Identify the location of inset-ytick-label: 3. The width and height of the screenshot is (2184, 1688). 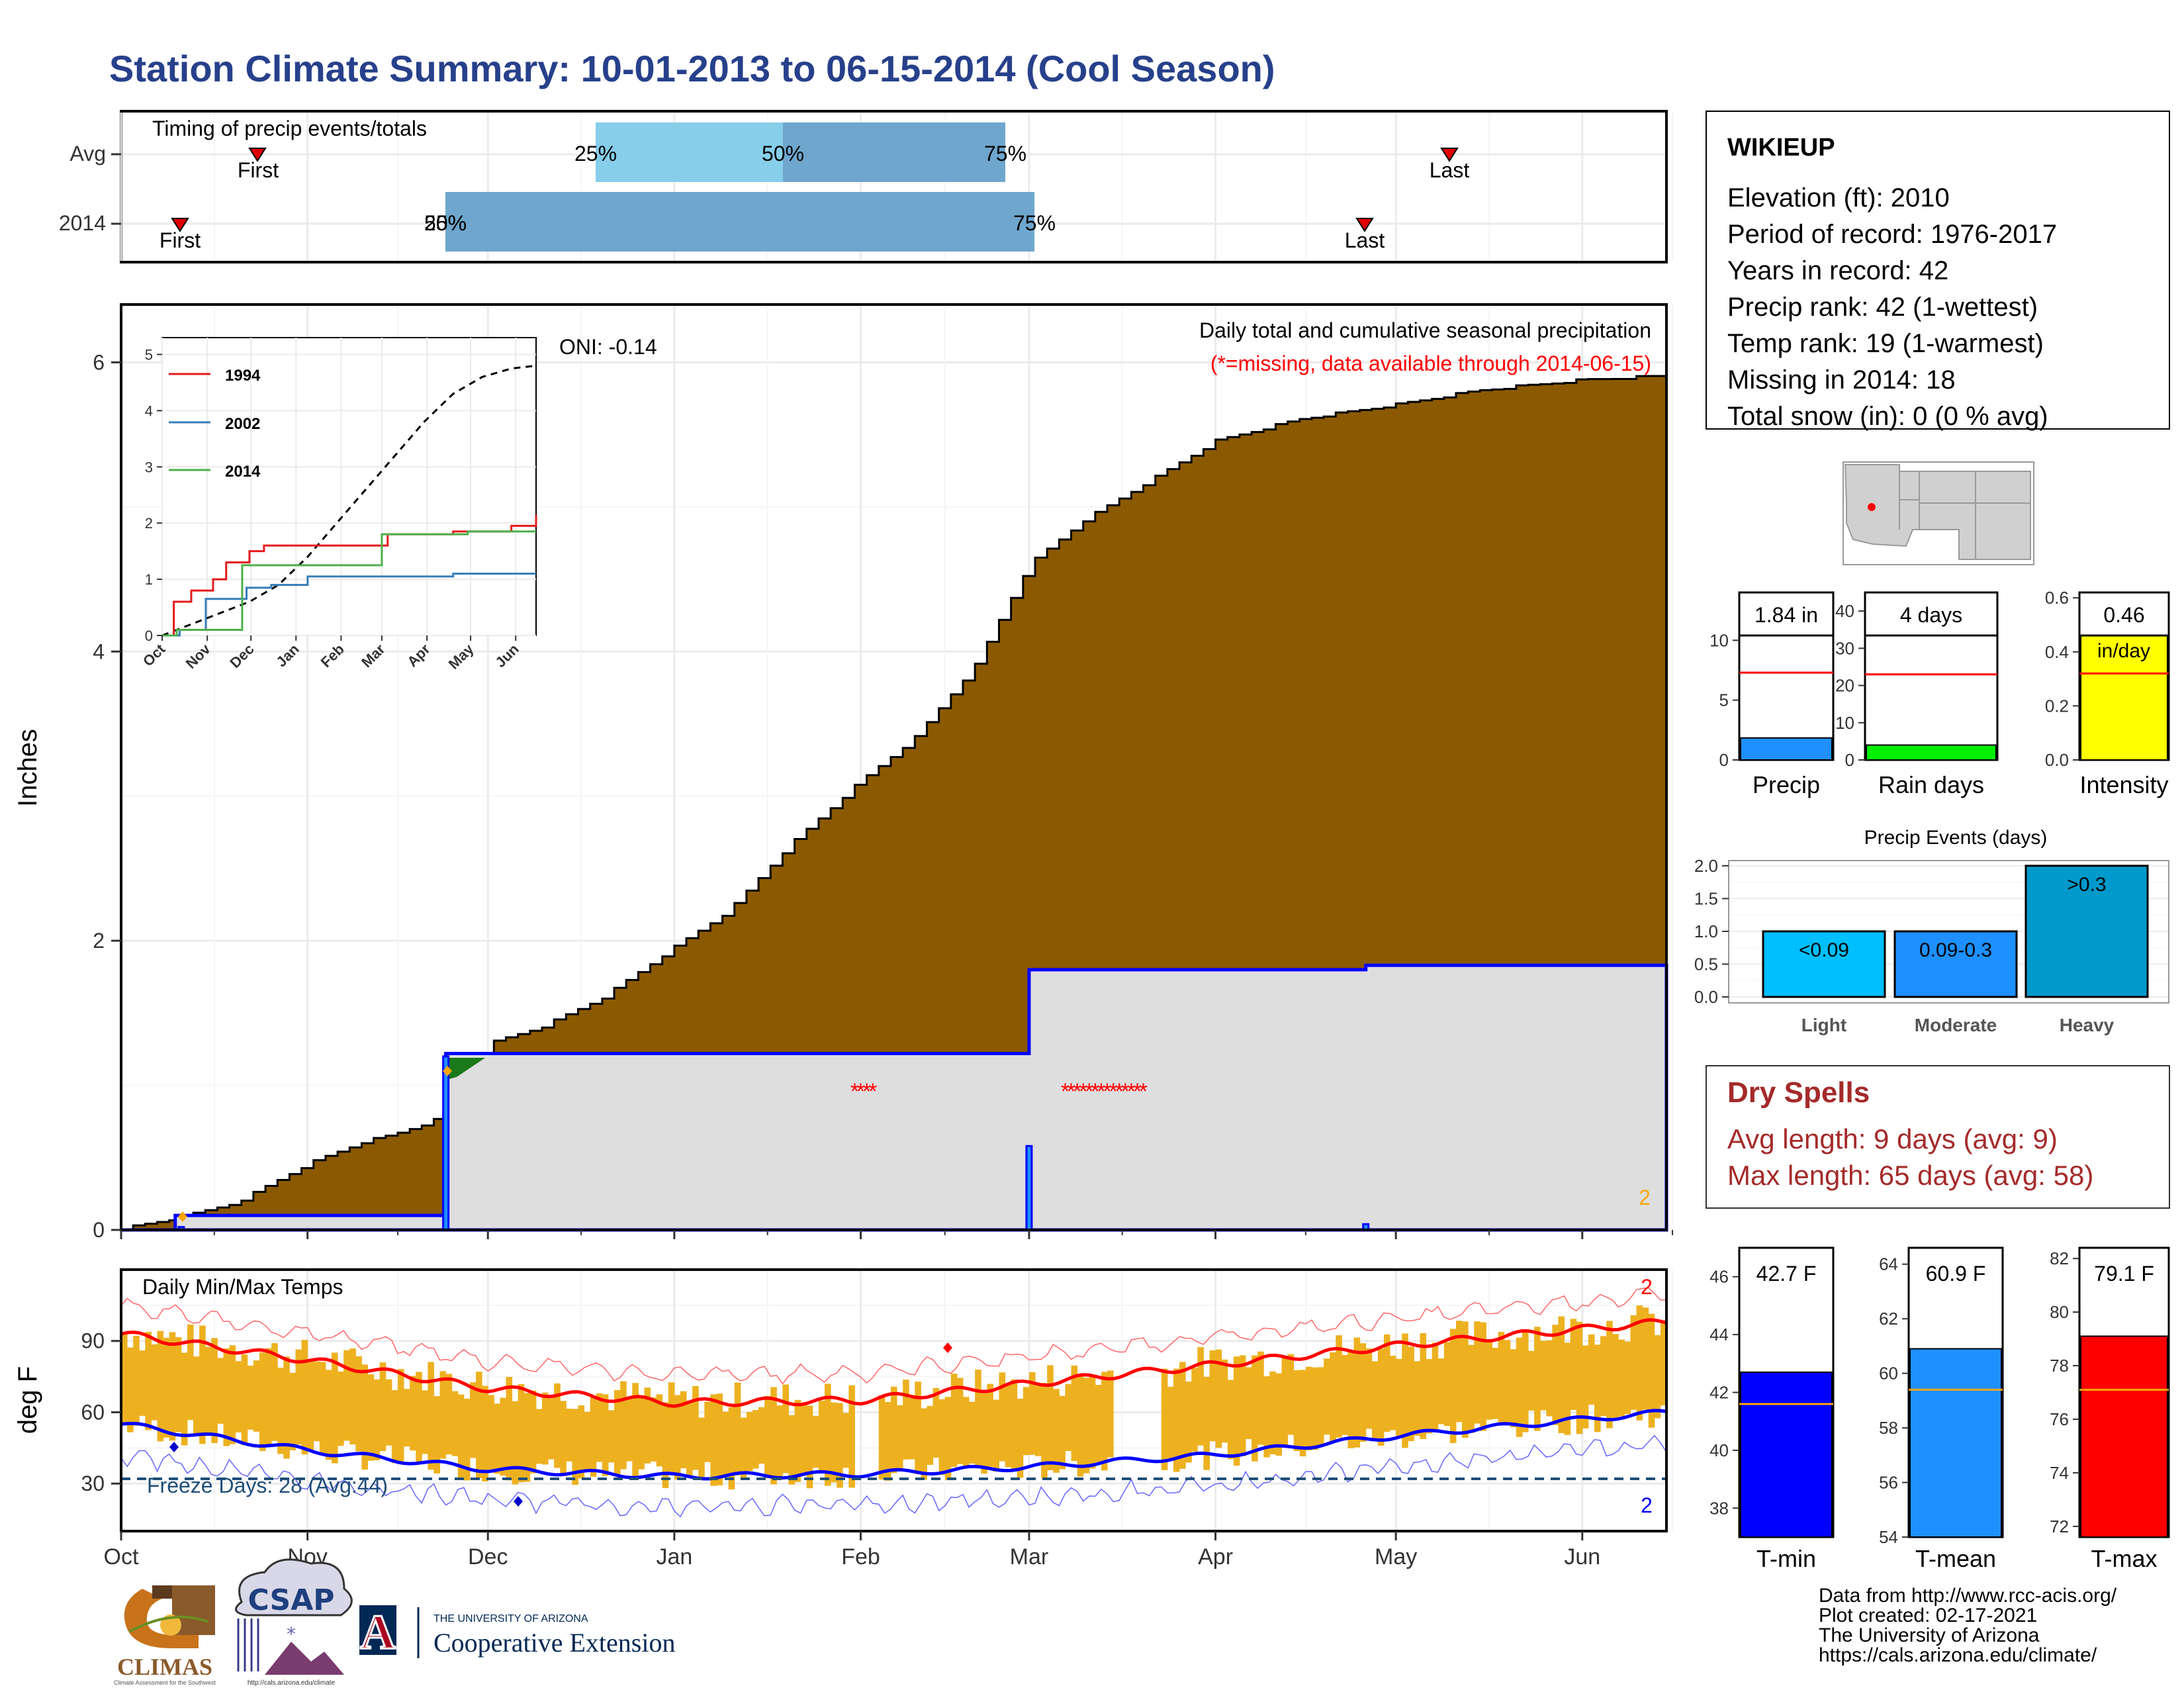
(149, 467).